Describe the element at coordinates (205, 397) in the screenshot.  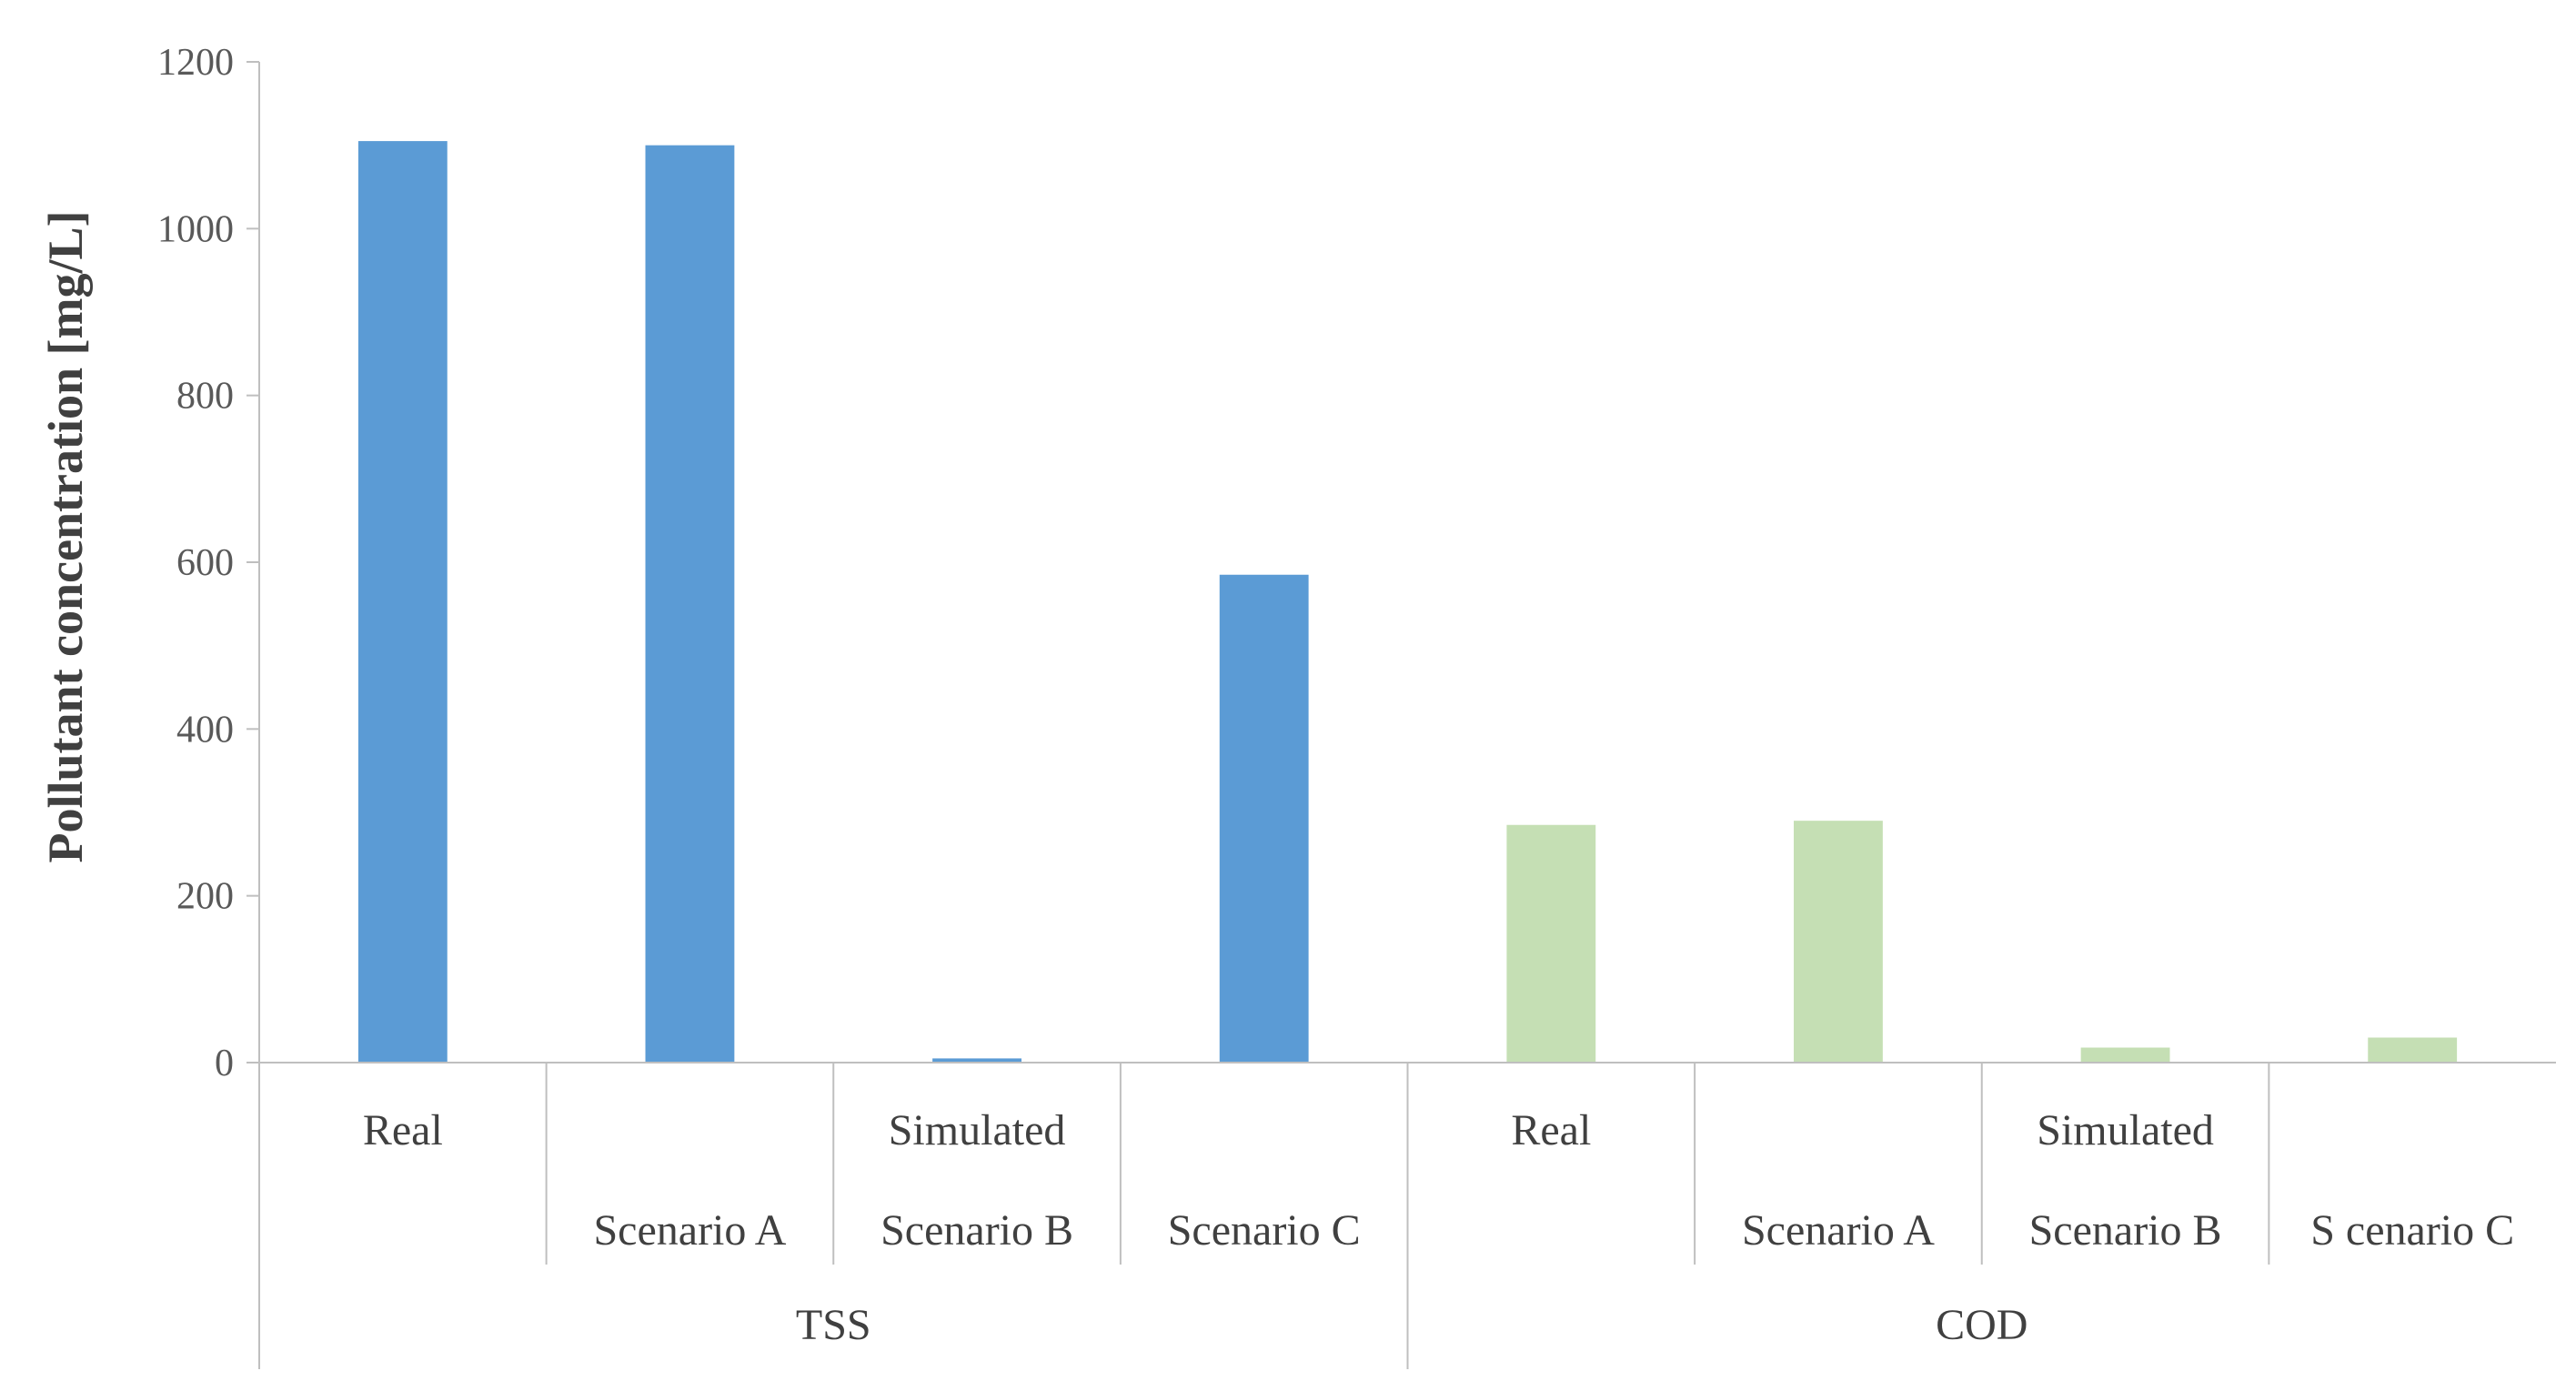
I see `y-tick-label: 800` at that location.